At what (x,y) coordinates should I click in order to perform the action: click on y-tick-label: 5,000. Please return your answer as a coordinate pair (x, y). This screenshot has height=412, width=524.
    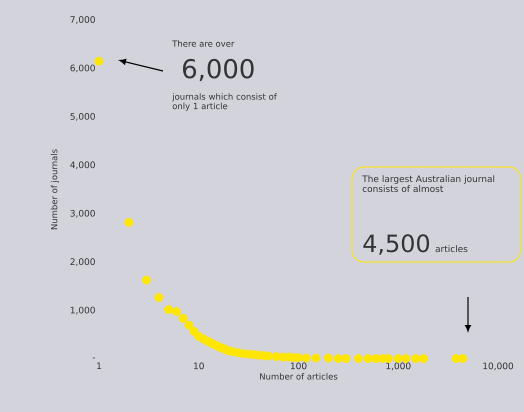
    Looking at the image, I should click on (82, 117).